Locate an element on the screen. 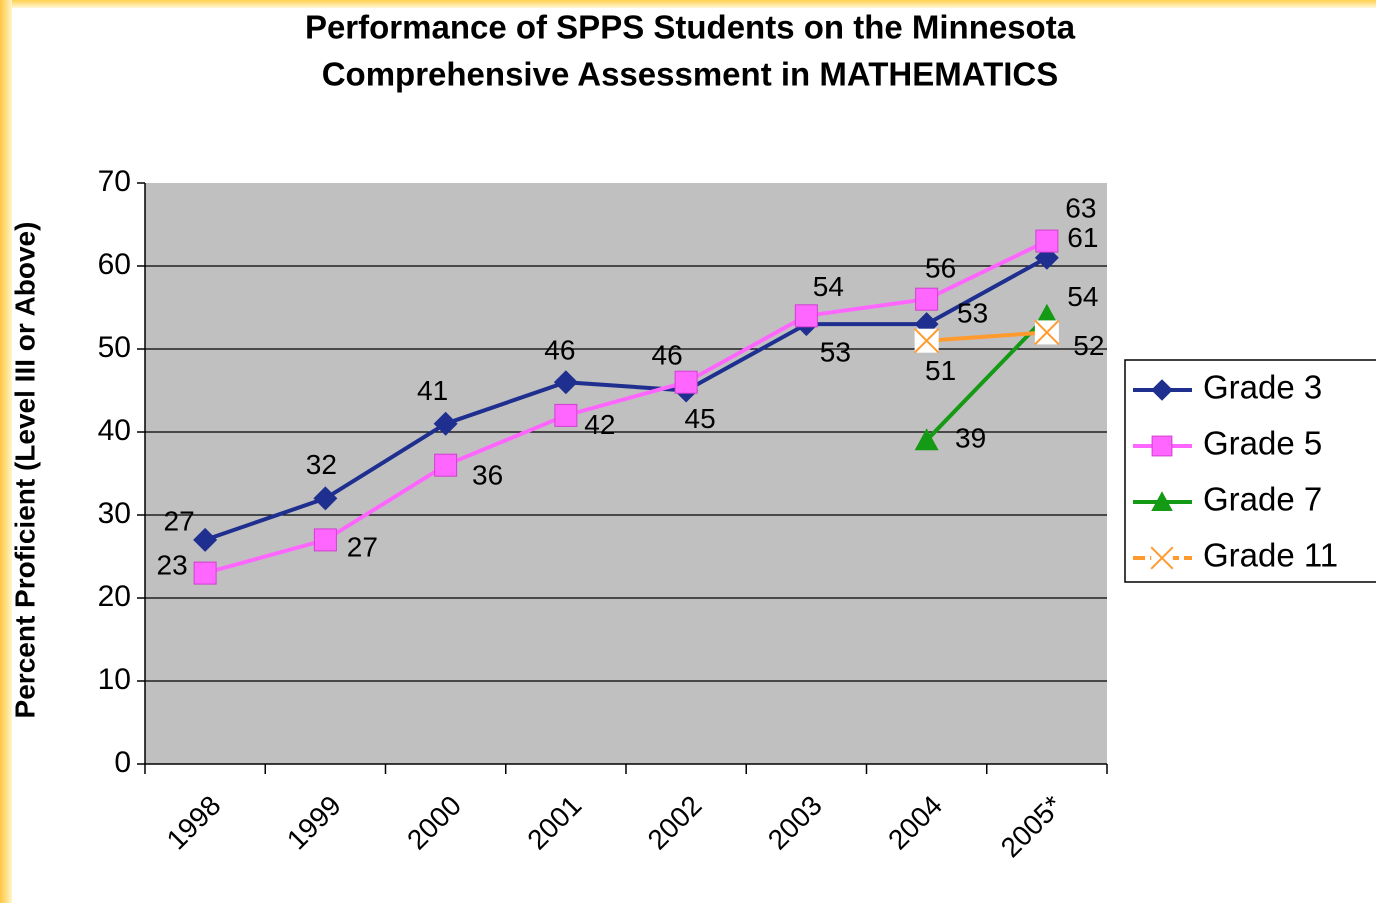  y-tick-label: 20 is located at coordinates (114, 596).